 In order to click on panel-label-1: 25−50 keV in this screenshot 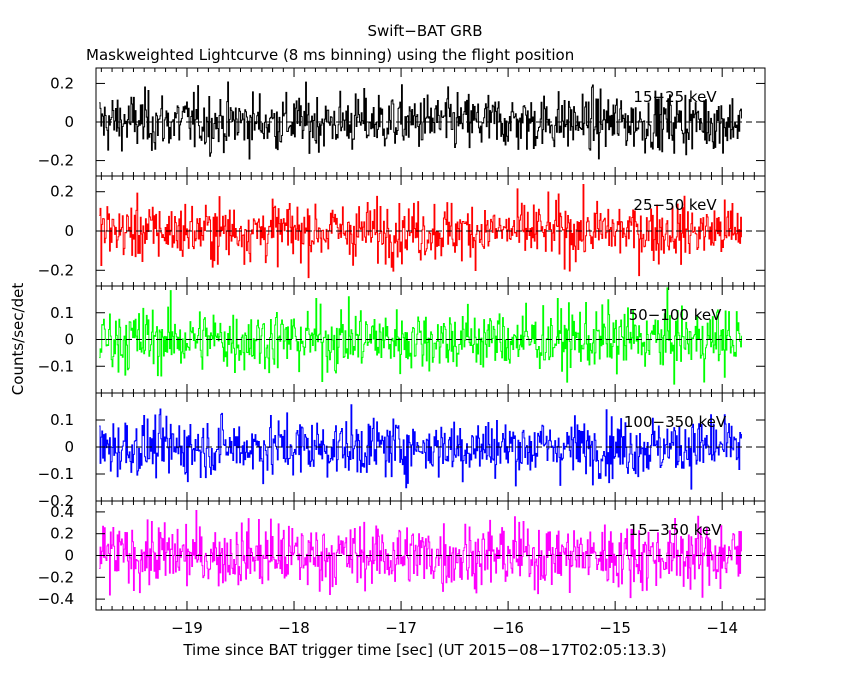, I will do `click(675, 205)`.